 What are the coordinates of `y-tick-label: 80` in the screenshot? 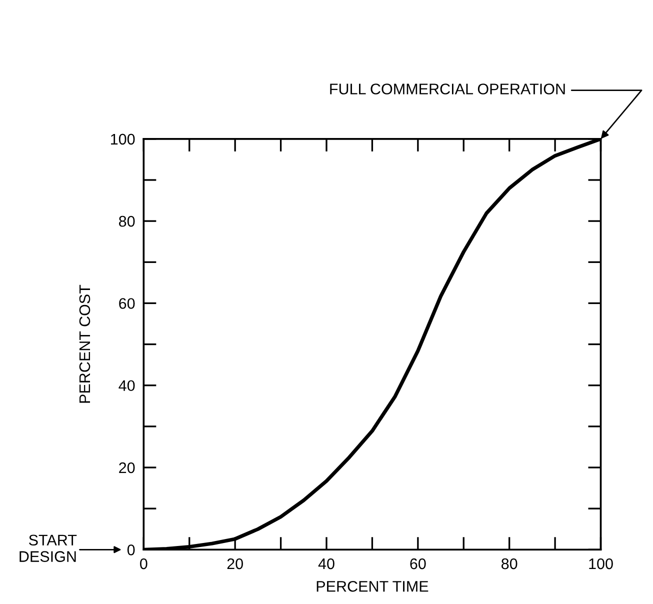 It's located at (127, 221).